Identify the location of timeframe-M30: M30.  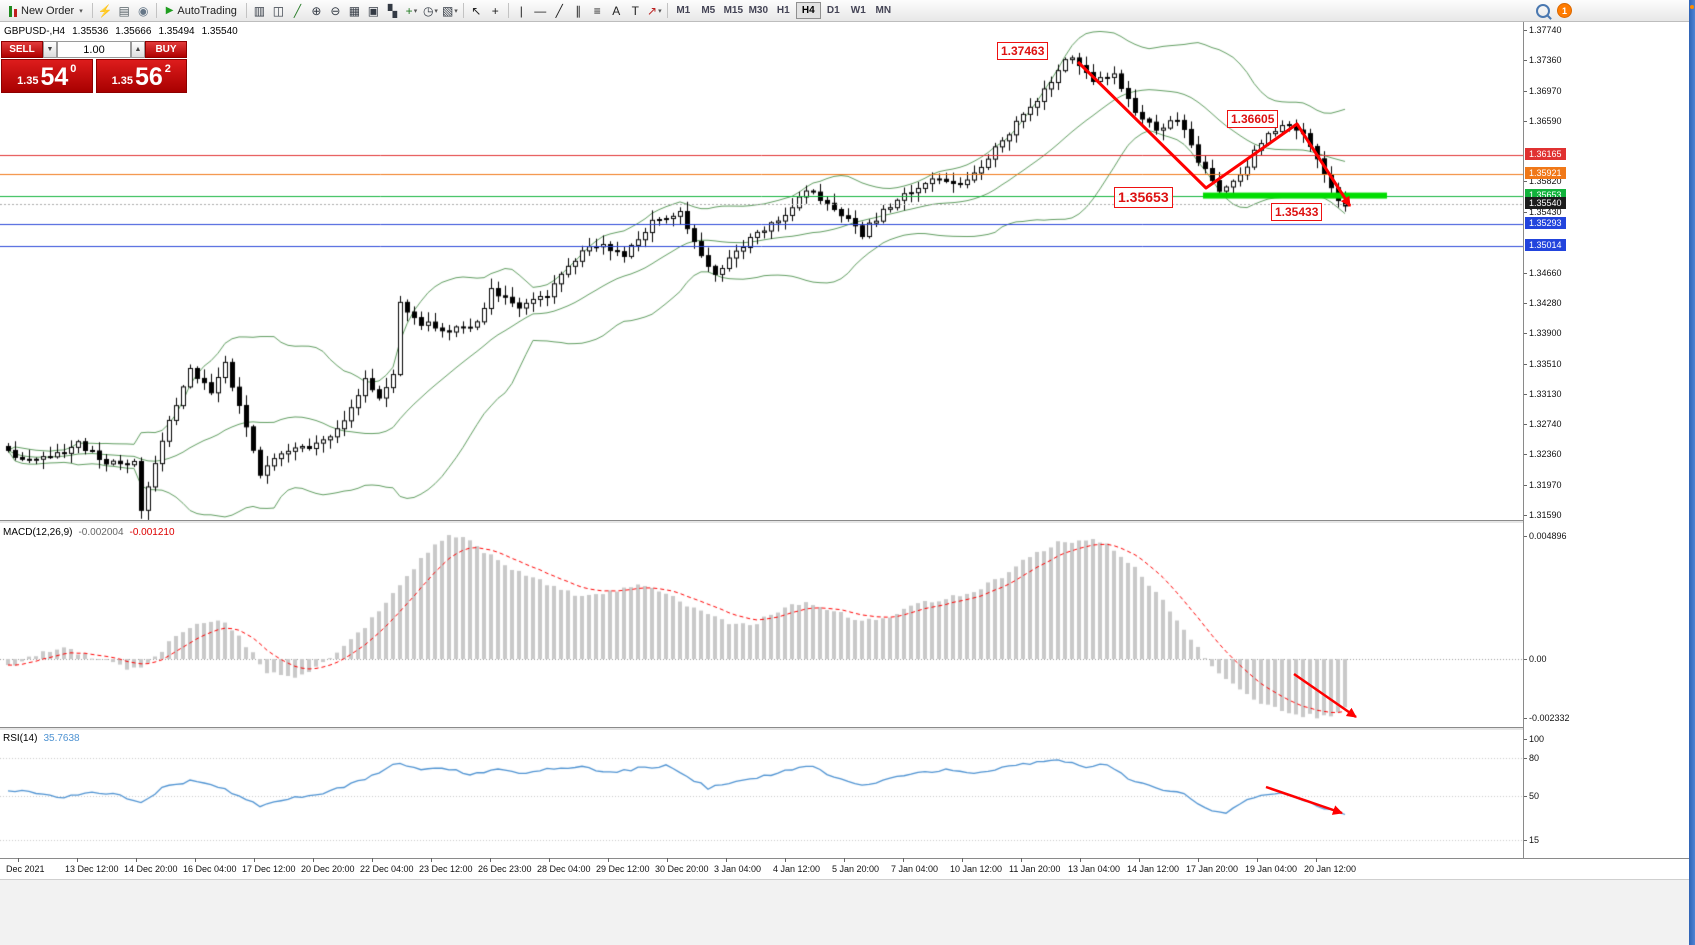
(758, 10).